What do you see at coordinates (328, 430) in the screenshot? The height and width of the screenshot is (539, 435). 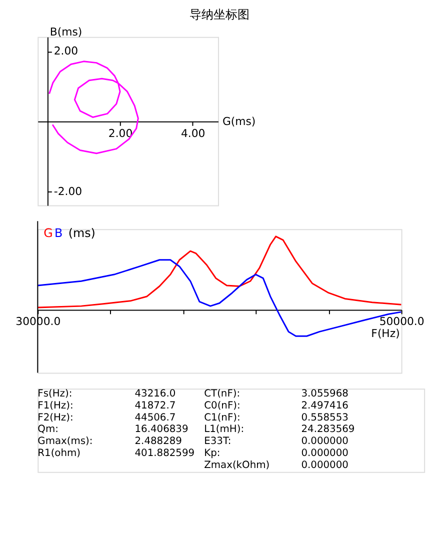 I see `text: 24.283569` at bounding box center [328, 430].